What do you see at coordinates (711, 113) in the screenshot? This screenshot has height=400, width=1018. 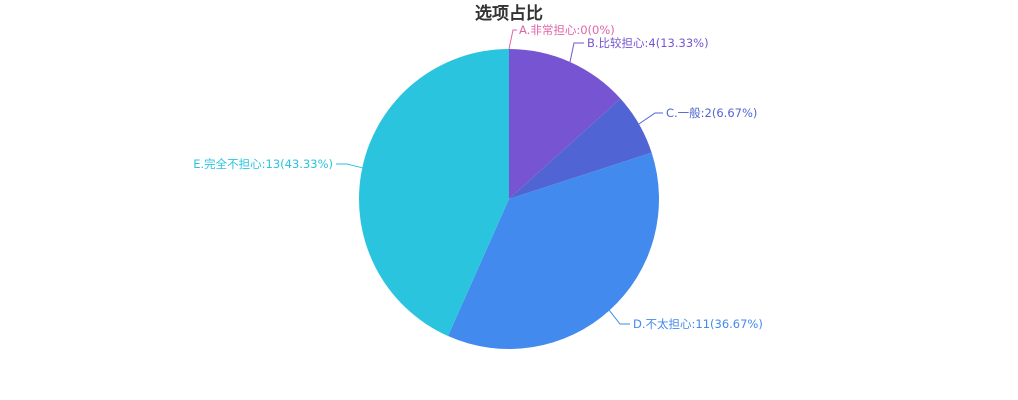 I see `slice-label-2: C.一般:2(6.67%)` at bounding box center [711, 113].